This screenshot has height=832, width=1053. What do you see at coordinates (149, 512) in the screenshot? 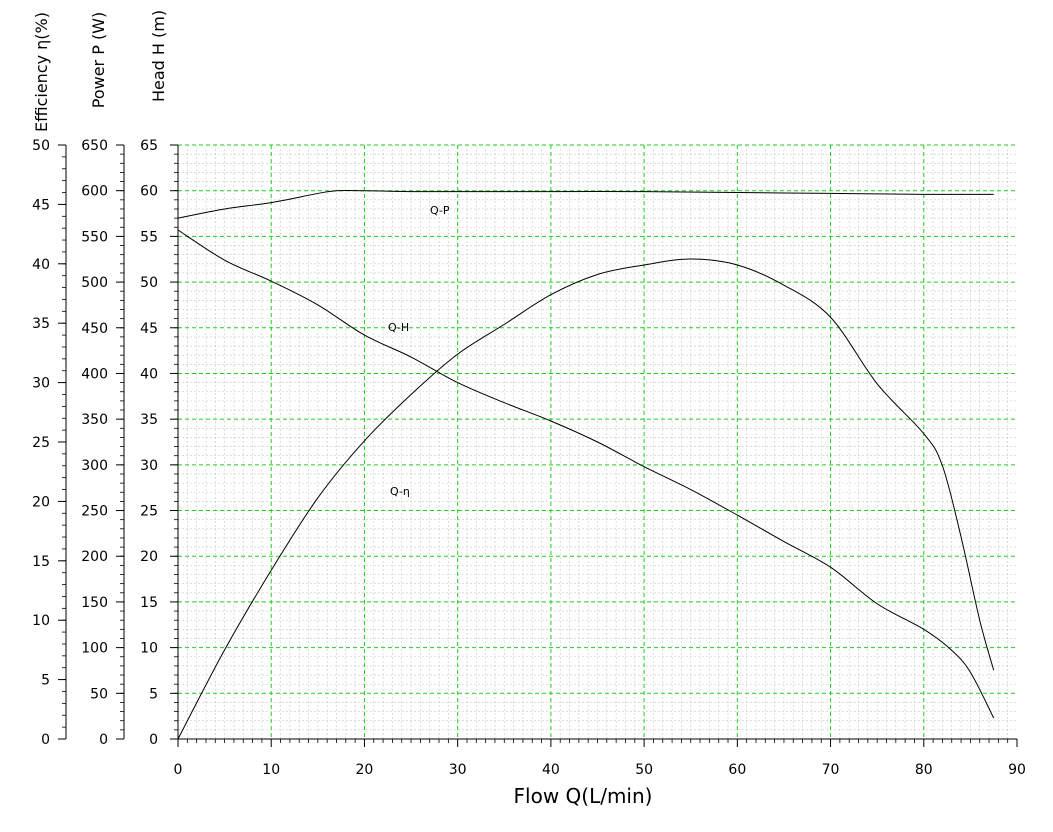
I see `head-tick-label: 25` at bounding box center [149, 512].